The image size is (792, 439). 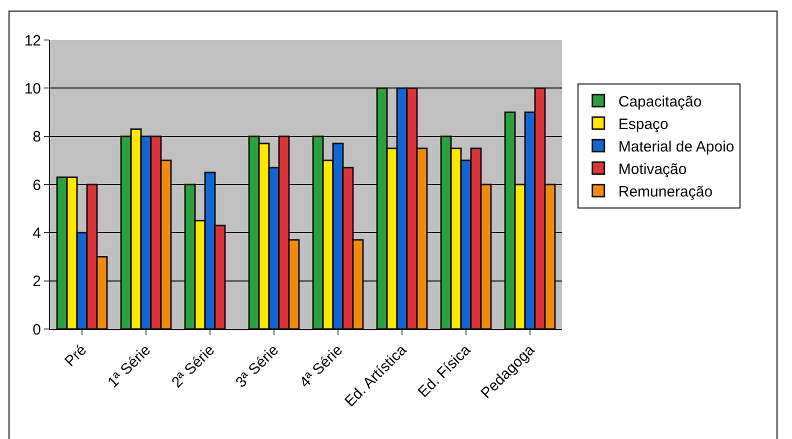 I want to click on x-tick-label: Pré, so click(x=76, y=356).